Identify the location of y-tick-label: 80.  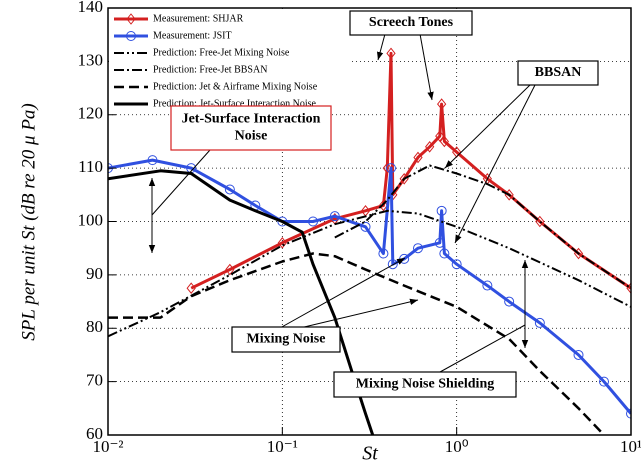
(94, 326).